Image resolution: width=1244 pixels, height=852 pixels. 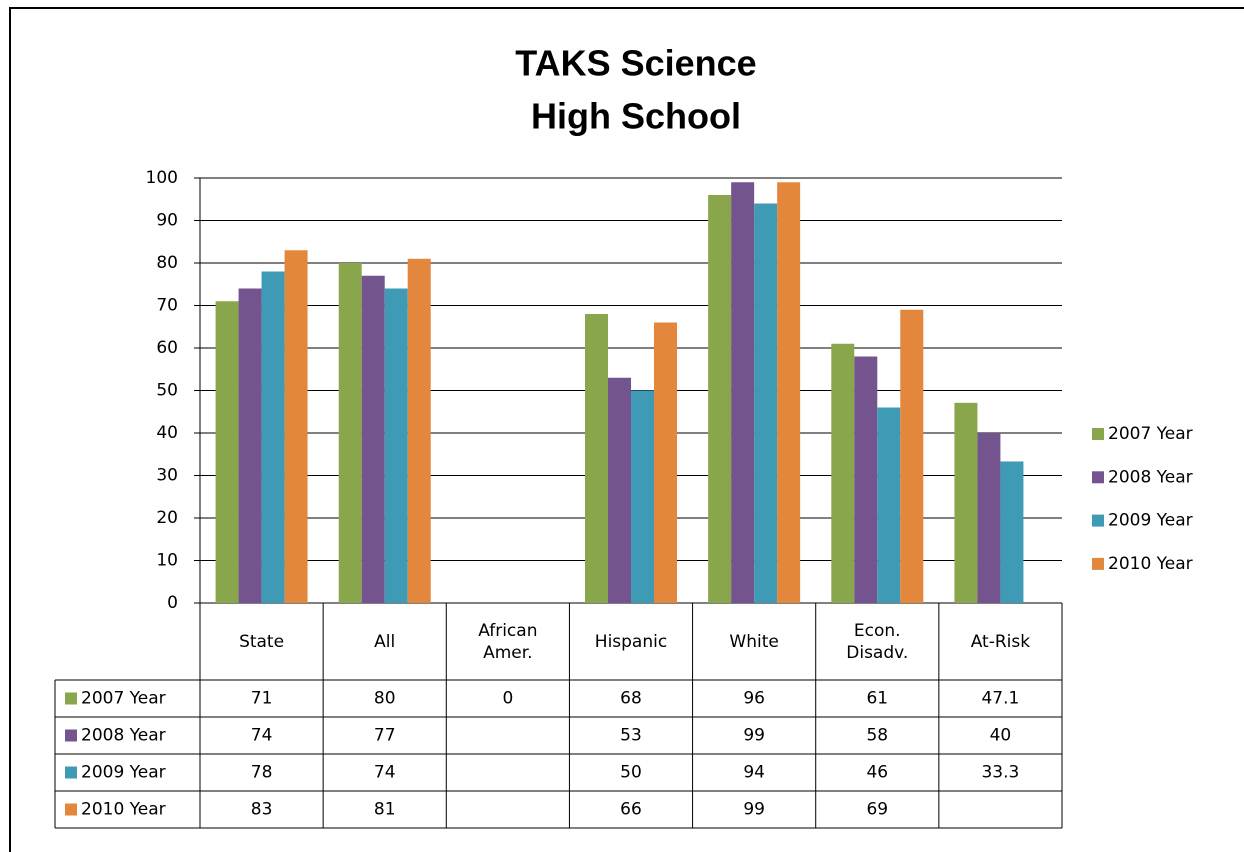 What do you see at coordinates (167, 561) in the screenshot?
I see `y-tick-label: 10` at bounding box center [167, 561].